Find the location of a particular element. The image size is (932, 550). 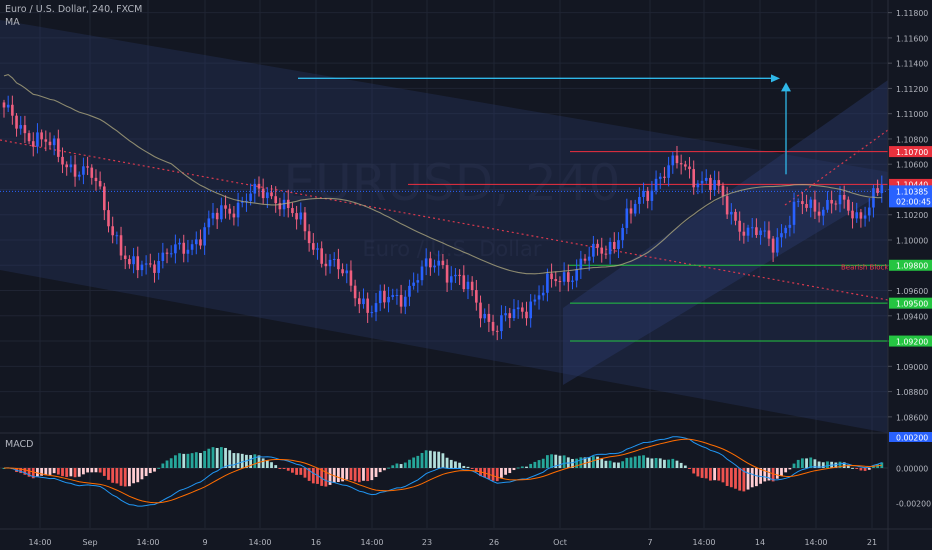

ma-indicator-label: MA is located at coordinates (12, 22).